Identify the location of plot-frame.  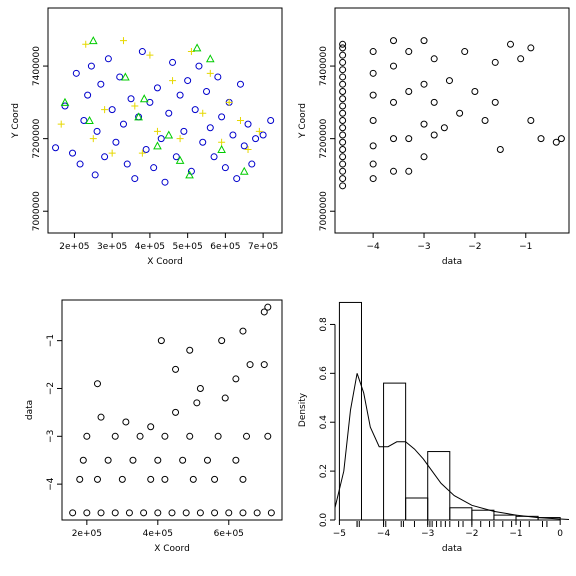
(172, 410).